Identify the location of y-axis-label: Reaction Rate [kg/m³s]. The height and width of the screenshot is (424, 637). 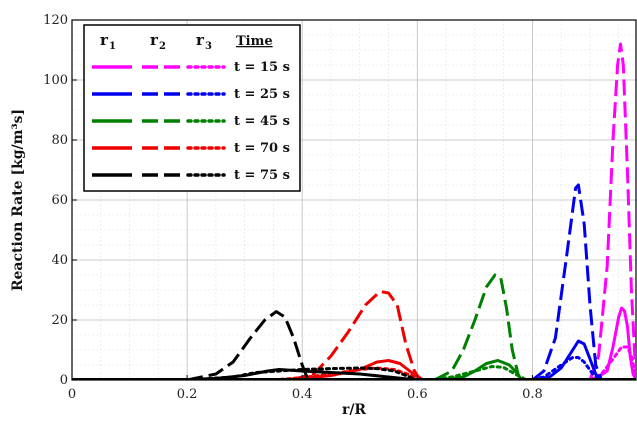
(18, 200).